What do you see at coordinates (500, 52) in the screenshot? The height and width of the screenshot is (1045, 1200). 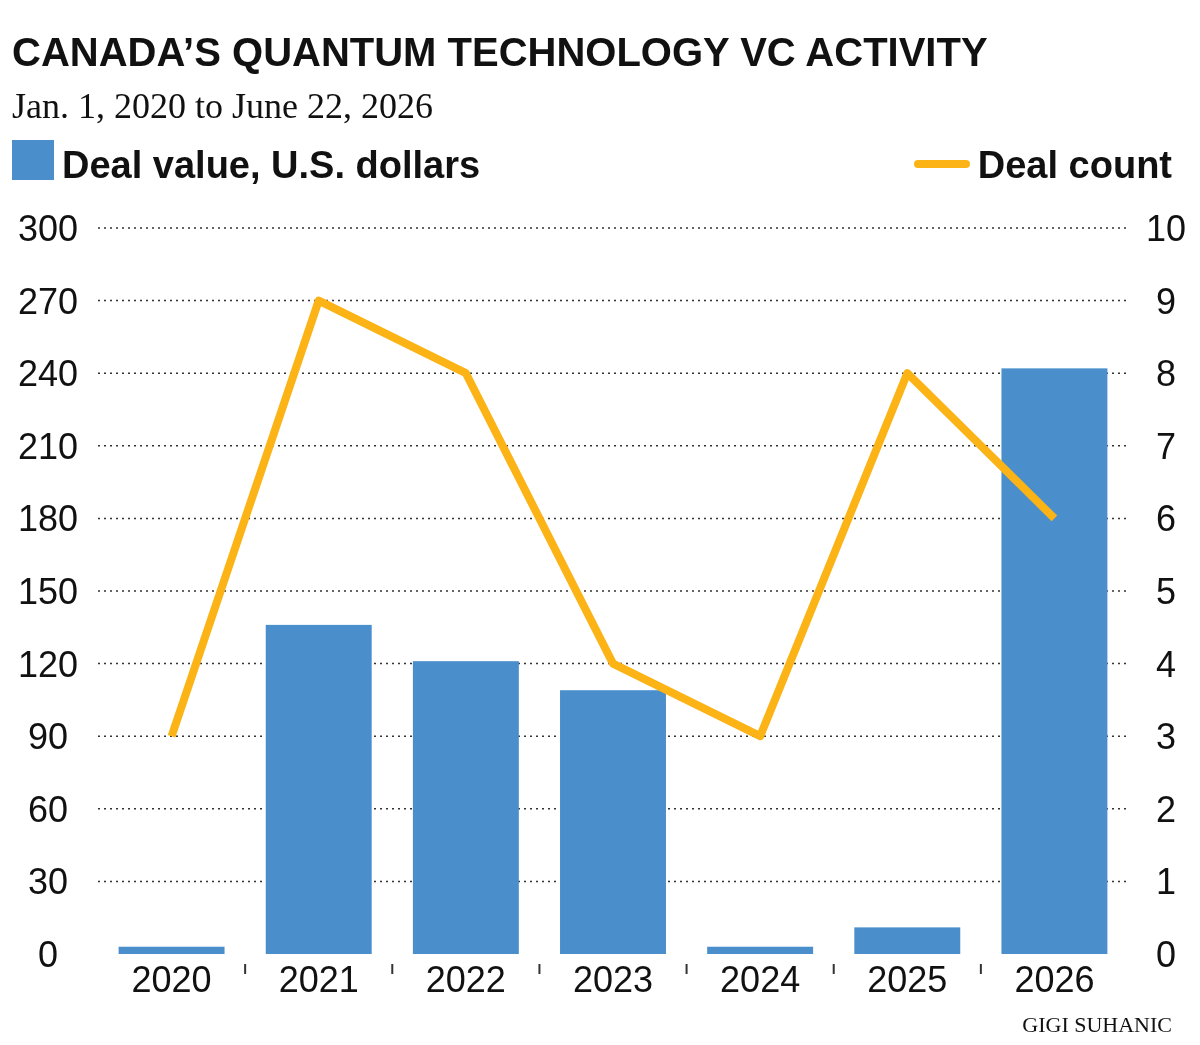 I see `chart-title: CANADA’S QUANTUM TECHNOLOGY VC ACTIVITY` at bounding box center [500, 52].